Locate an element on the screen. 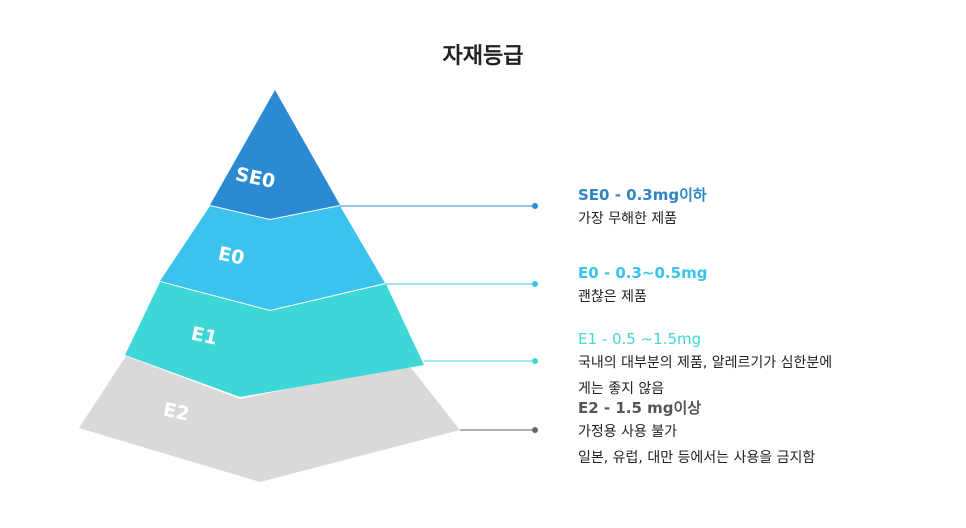  tier-e1-line-2: 게는 좋지 않음 is located at coordinates (621, 389).